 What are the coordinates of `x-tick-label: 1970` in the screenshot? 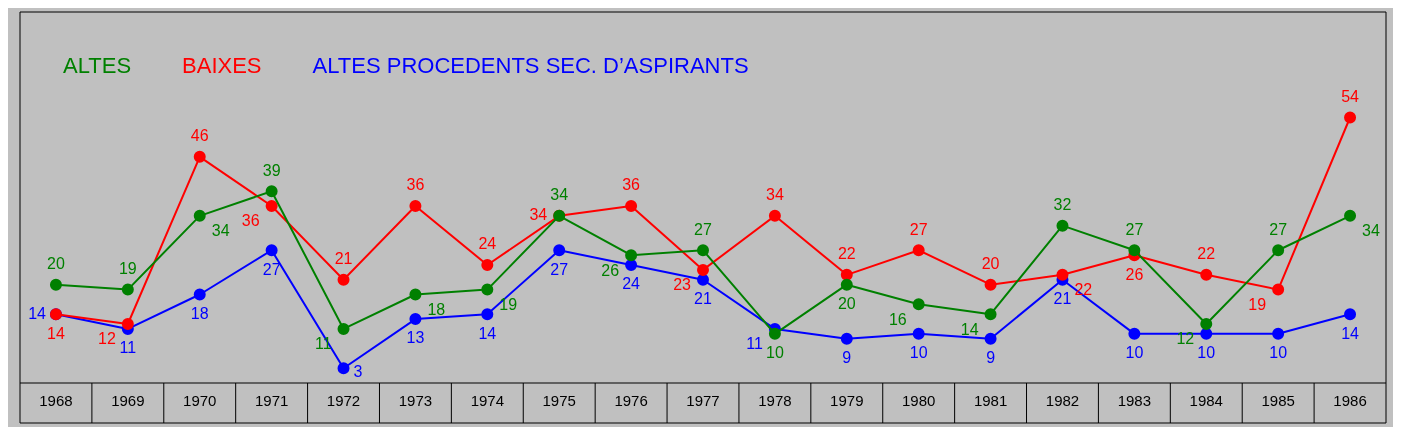 It's located at (200, 401).